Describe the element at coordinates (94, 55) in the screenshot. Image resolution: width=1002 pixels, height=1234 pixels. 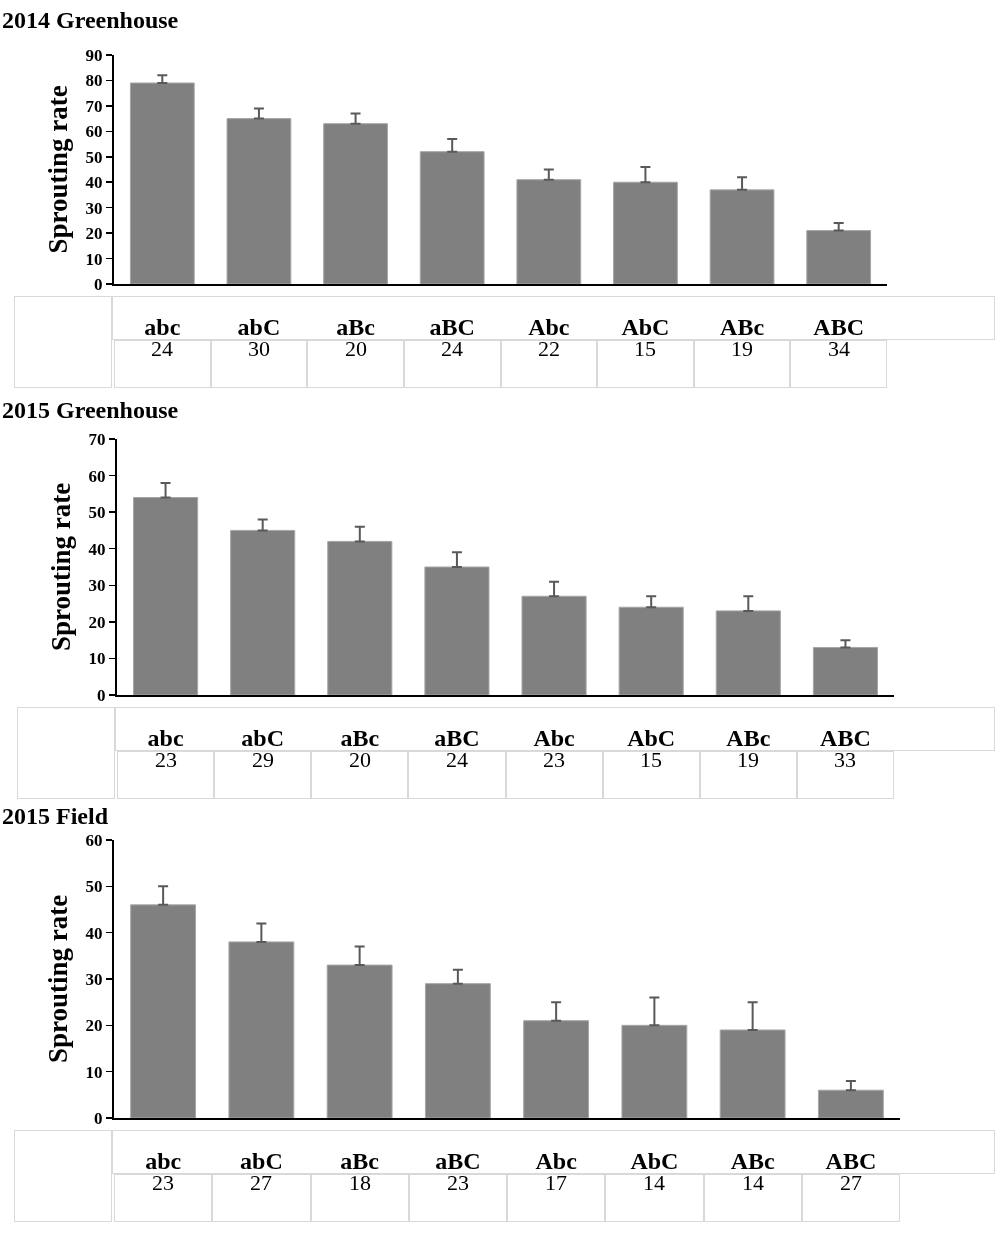
I see `y-tick-label: 90` at that location.